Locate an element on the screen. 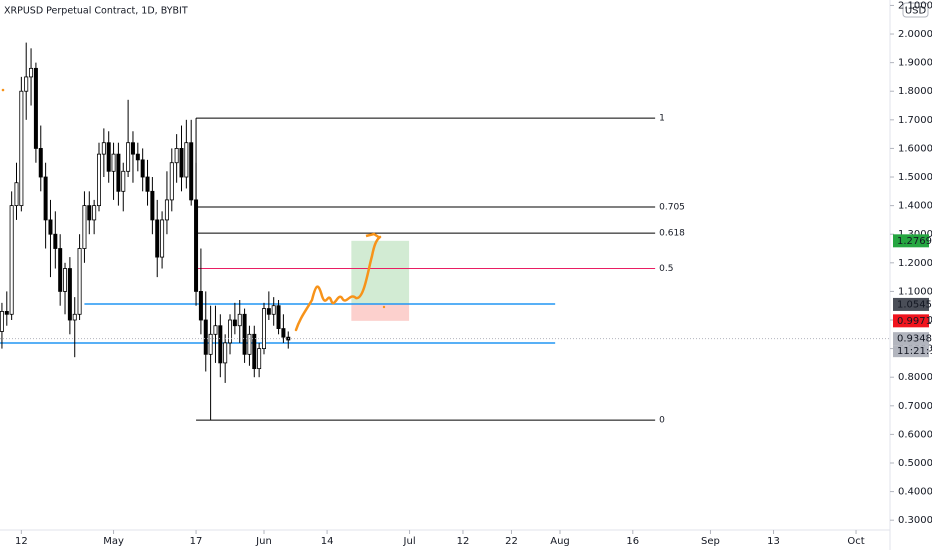 This screenshot has height=550, width=932. currency-label: USD is located at coordinates (916, 11).